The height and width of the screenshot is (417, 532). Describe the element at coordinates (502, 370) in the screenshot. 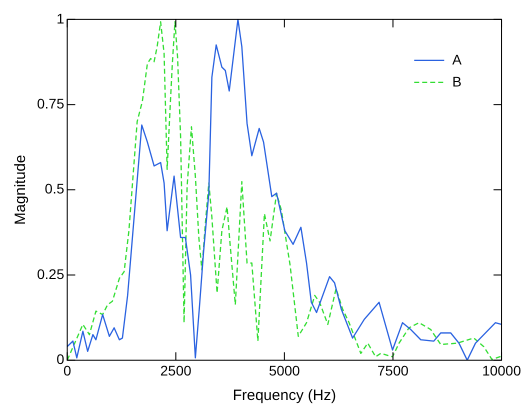

I see `x-tick-label: 10000` at that location.